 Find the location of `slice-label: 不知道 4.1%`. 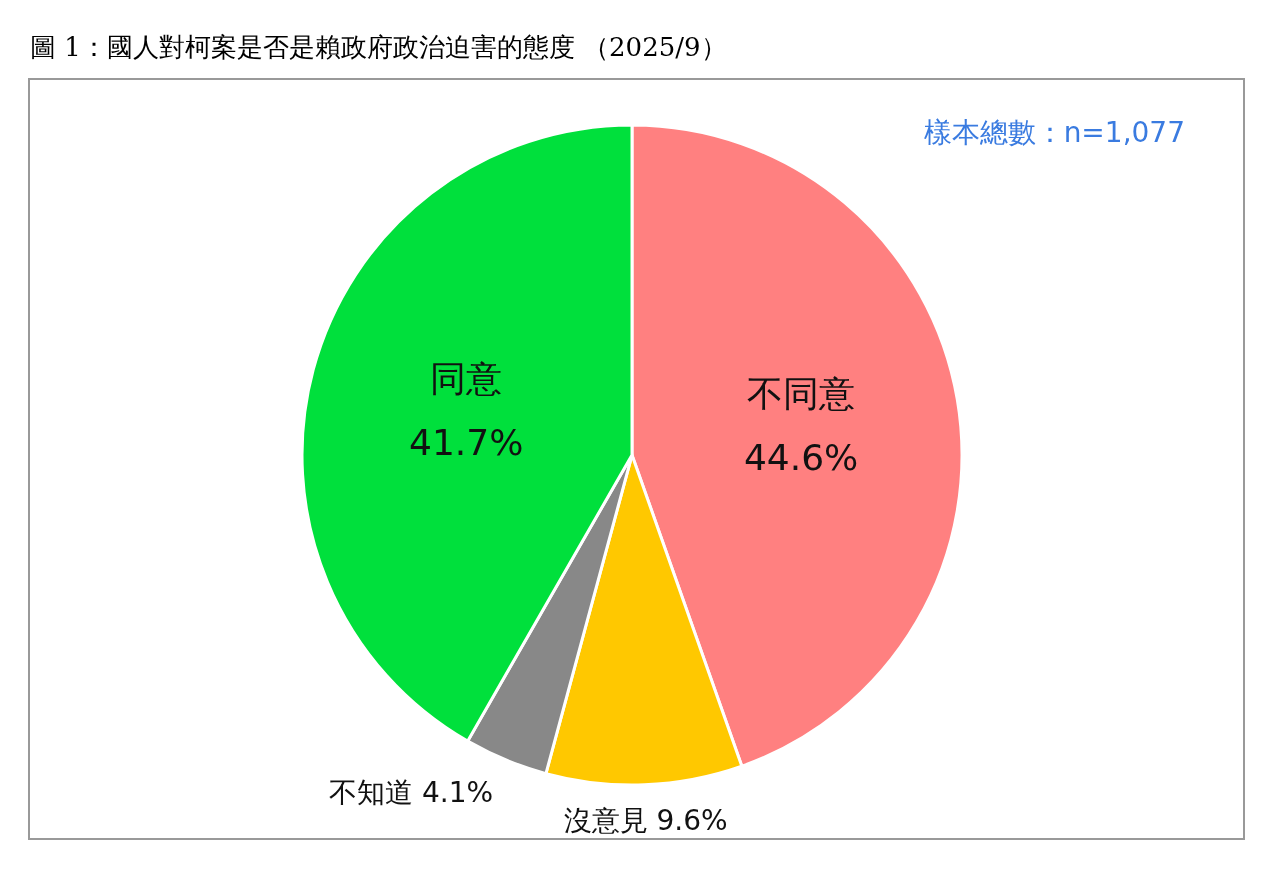

slice-label: 不知道 4.1% is located at coordinates (411, 793).